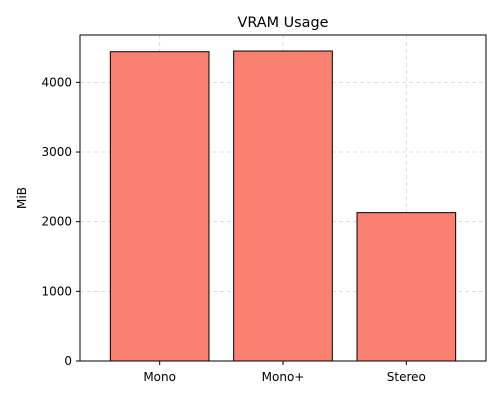 This screenshot has height=400, width=500. What do you see at coordinates (406, 287) in the screenshot?
I see `bar` at bounding box center [406, 287].